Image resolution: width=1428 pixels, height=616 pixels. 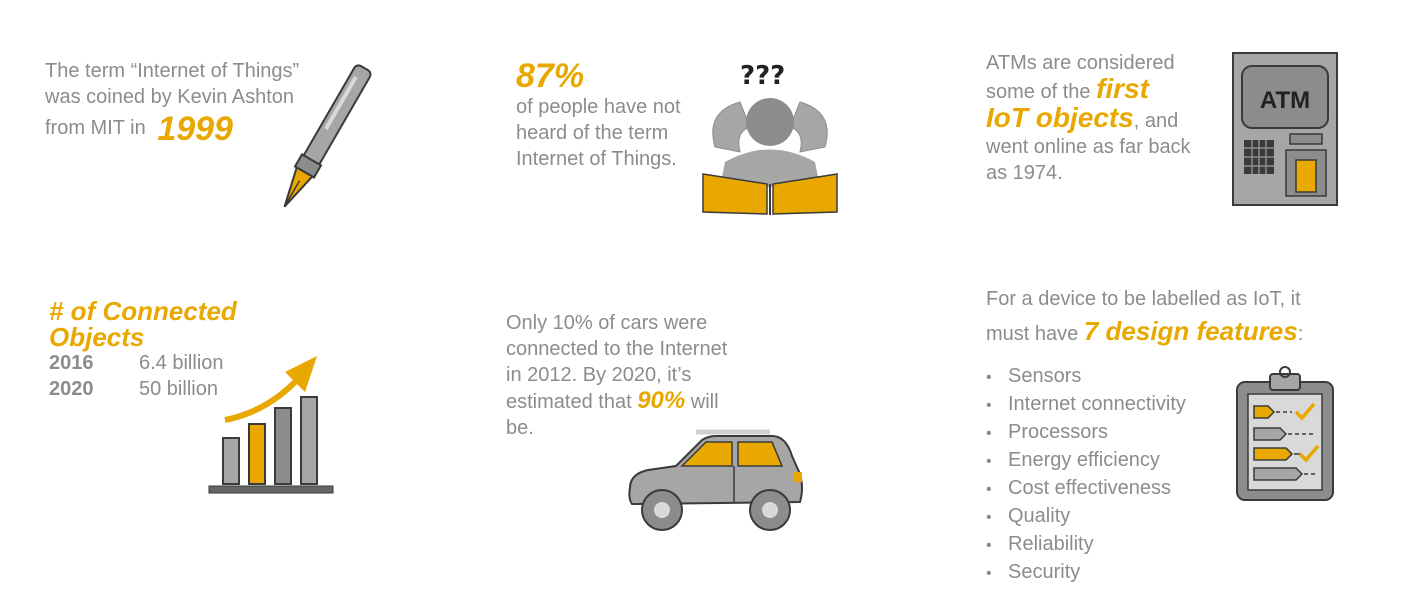 I want to click on question-marks: ???, so click(x=762, y=76).